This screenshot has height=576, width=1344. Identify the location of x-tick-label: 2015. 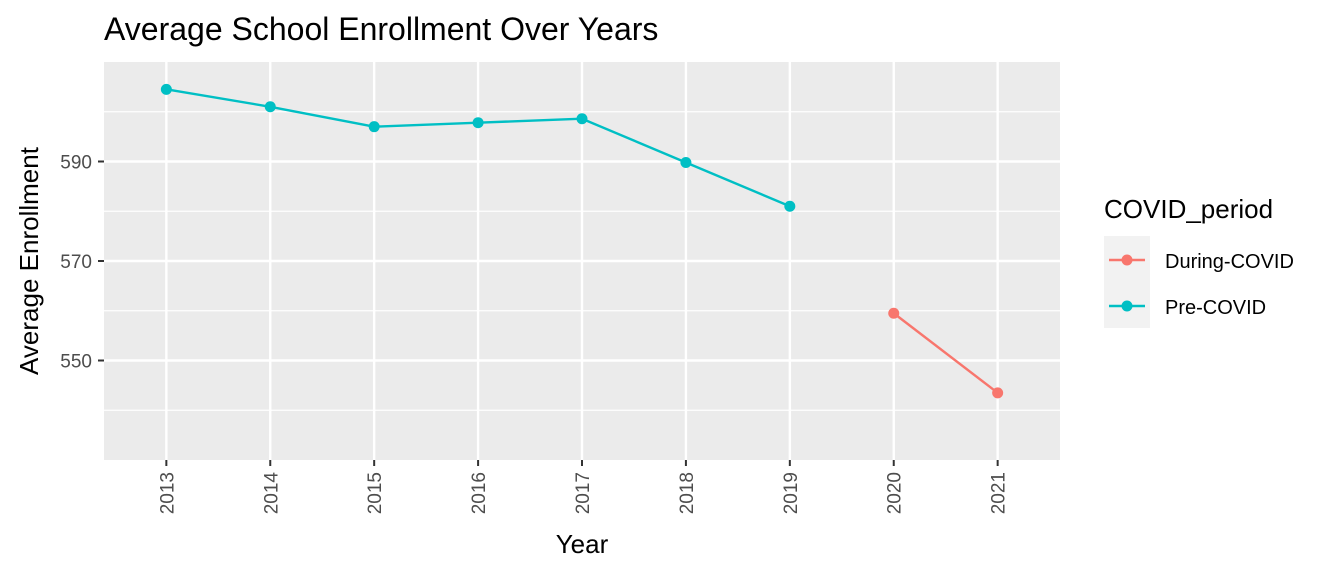
(375, 493).